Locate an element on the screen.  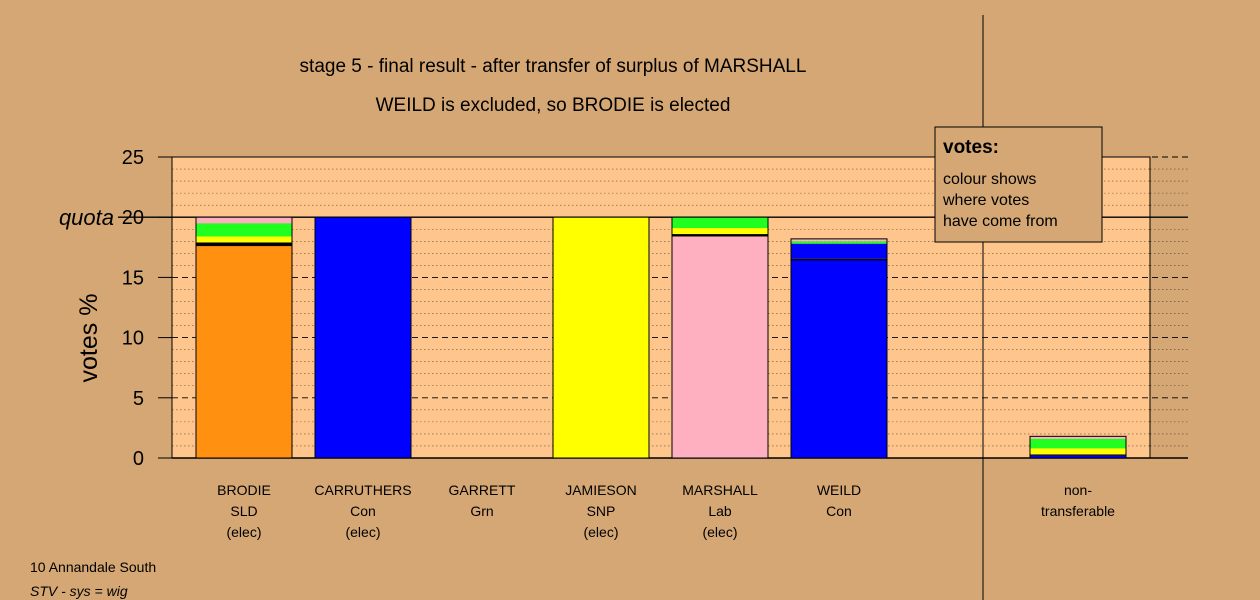
category-brodie-label-line: BRODIE is located at coordinates (244, 490).